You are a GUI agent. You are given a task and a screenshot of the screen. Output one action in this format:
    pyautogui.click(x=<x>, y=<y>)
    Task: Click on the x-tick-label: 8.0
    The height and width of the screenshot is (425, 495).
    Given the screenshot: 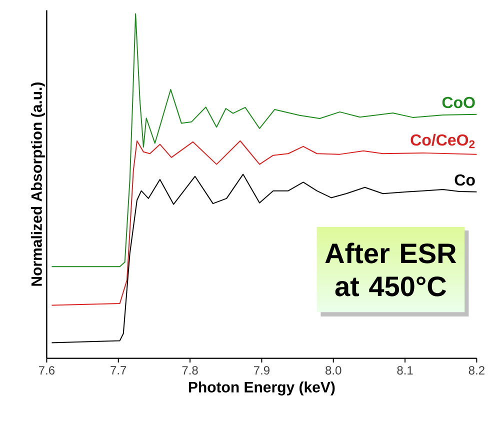 What is the action you would take?
    pyautogui.click(x=334, y=370)
    